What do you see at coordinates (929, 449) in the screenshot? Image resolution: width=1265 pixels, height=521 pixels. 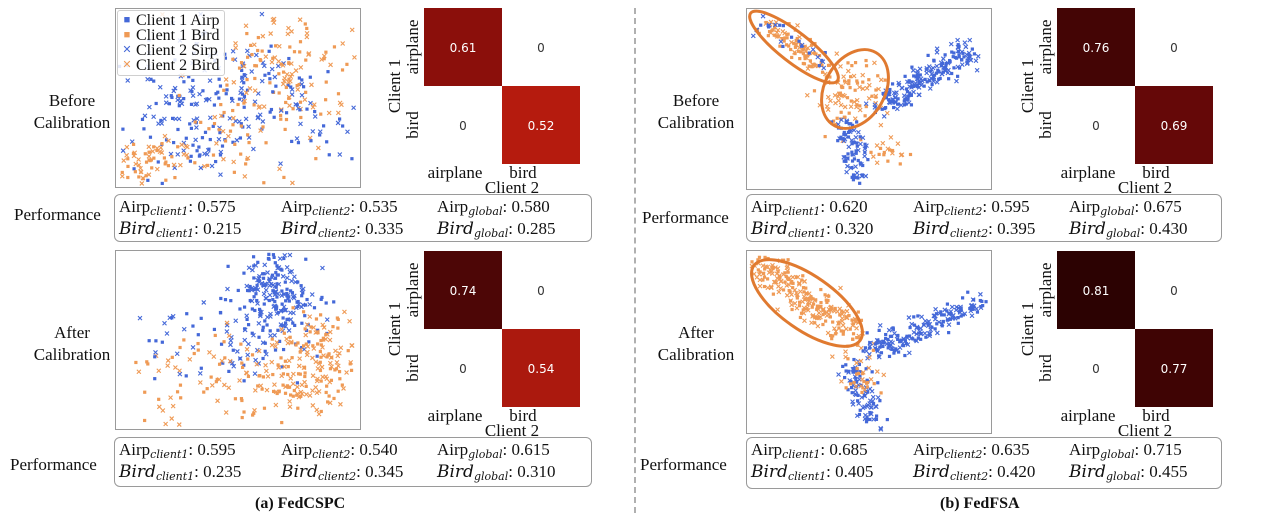 I see `perf-metric-name: Airp` at bounding box center [929, 449].